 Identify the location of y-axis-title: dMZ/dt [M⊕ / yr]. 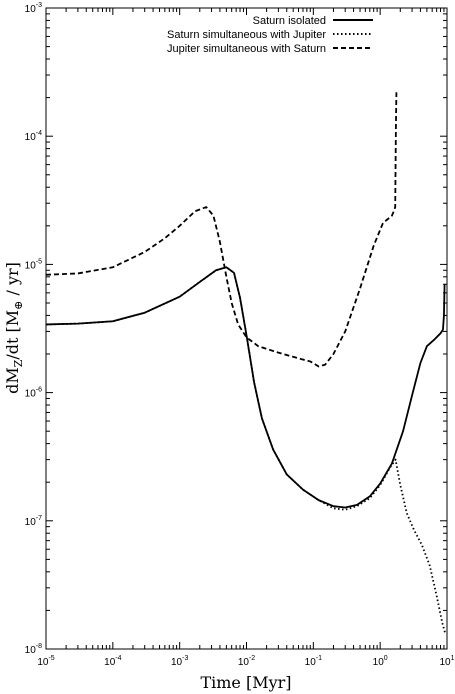
(14, 328).